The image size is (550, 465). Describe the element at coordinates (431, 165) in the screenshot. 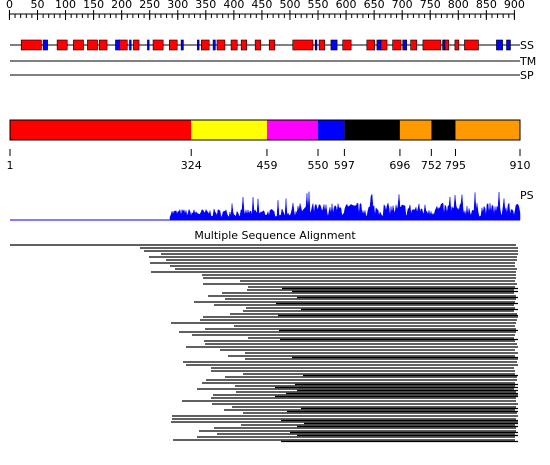

I see `boundary-label: 752` at that location.